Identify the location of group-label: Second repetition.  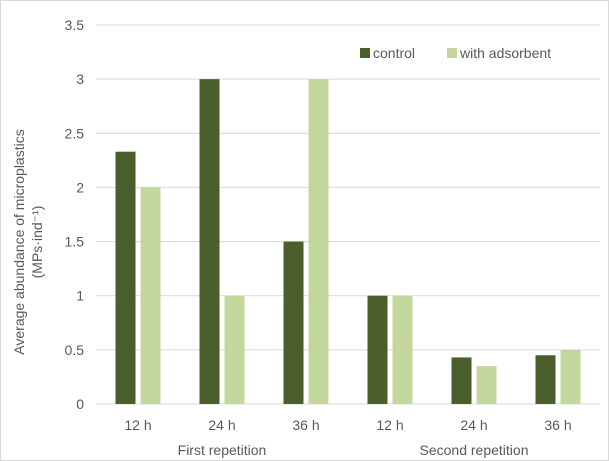
(474, 450).